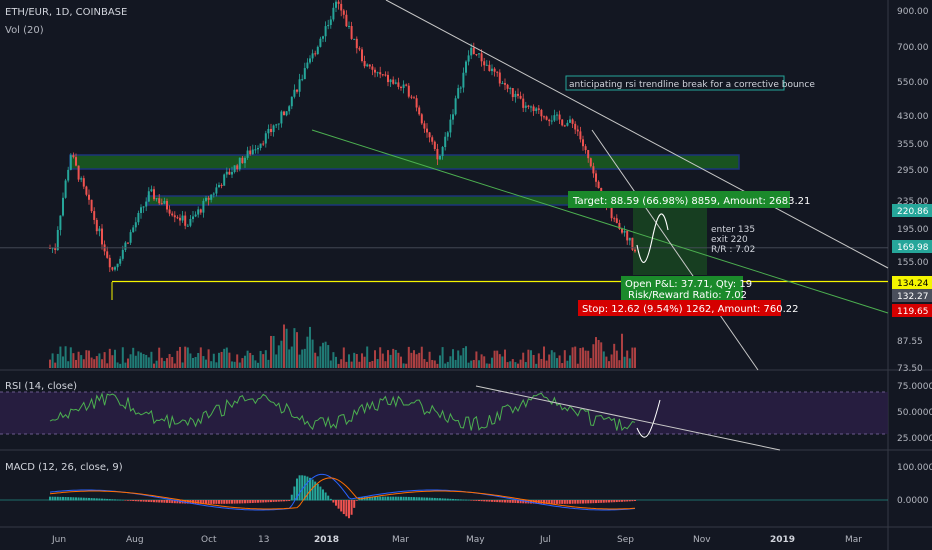 The image size is (932, 550). Describe the element at coordinates (913, 12) in the screenshot. I see `price-tick-900: 900.00` at that location.